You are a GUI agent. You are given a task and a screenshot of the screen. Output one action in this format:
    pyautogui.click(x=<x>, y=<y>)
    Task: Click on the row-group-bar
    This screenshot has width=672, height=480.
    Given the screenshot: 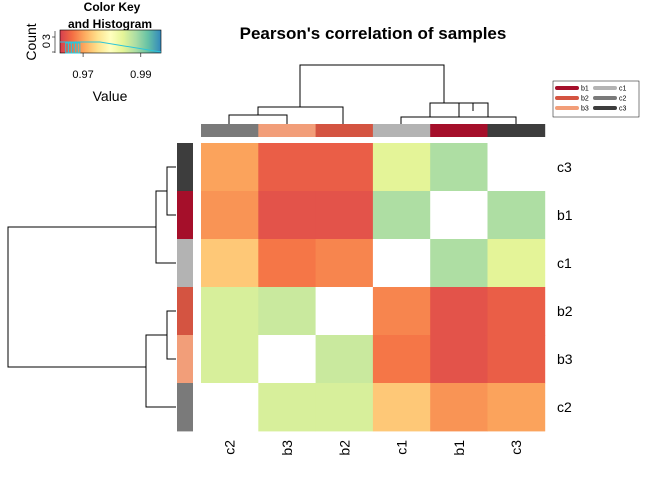 What is the action you would take?
    pyautogui.click(x=185, y=287)
    